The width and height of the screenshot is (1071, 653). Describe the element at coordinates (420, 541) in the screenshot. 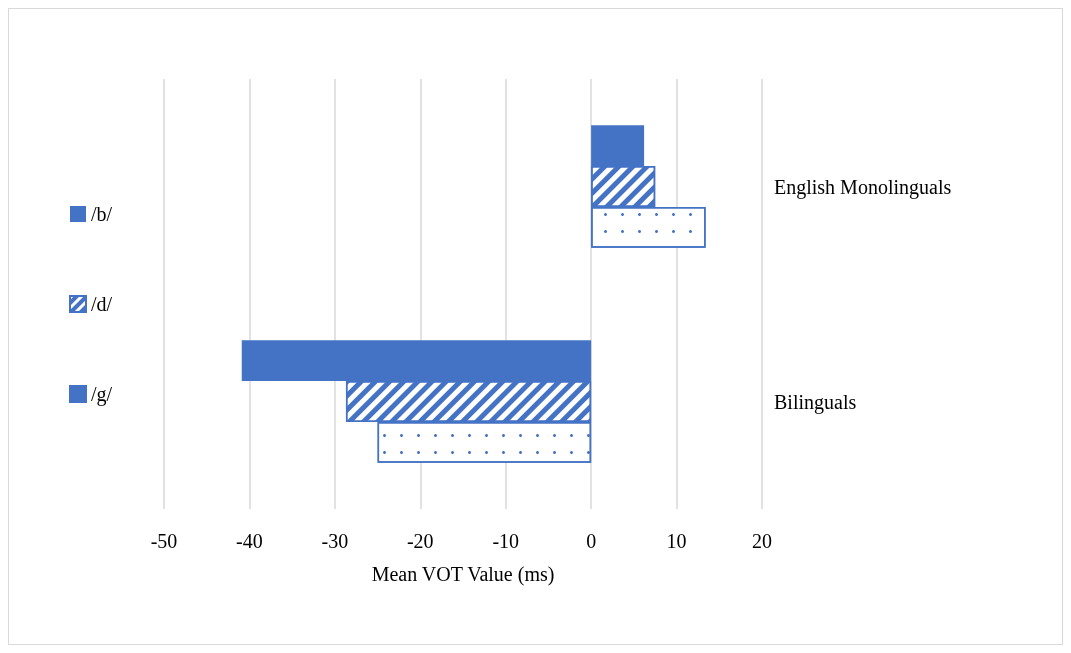

I see `x-tick-label: -20` at that location.